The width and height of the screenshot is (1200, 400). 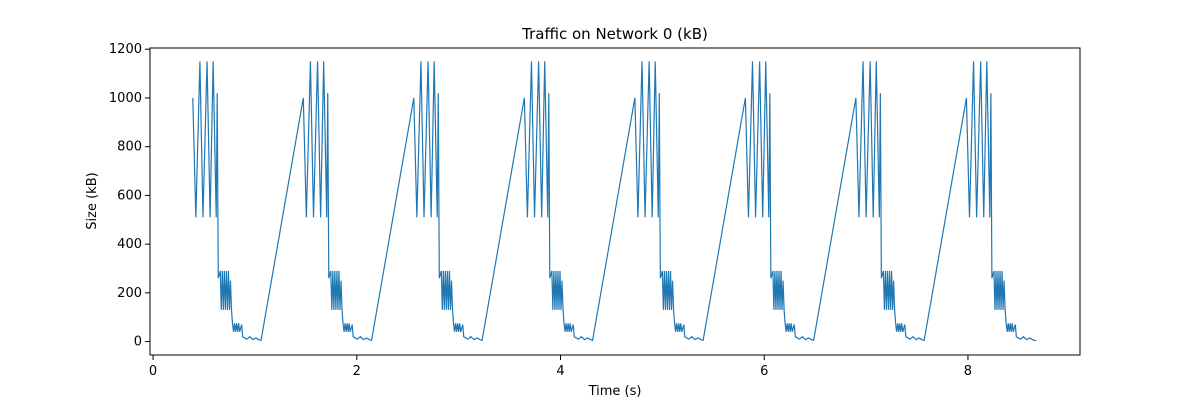 What do you see at coordinates (129, 147) in the screenshot?
I see `y-tick-label: 800` at bounding box center [129, 147].